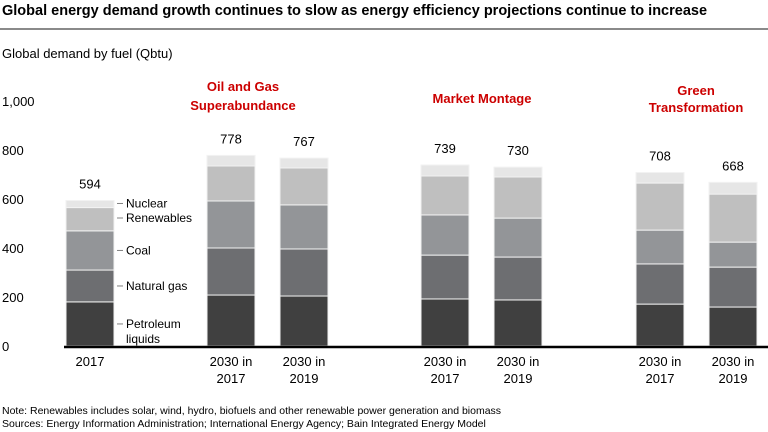 The height and width of the screenshot is (432, 768). Describe the element at coordinates (18, 101) in the screenshot. I see `y-tick-label: 1,000` at that location.